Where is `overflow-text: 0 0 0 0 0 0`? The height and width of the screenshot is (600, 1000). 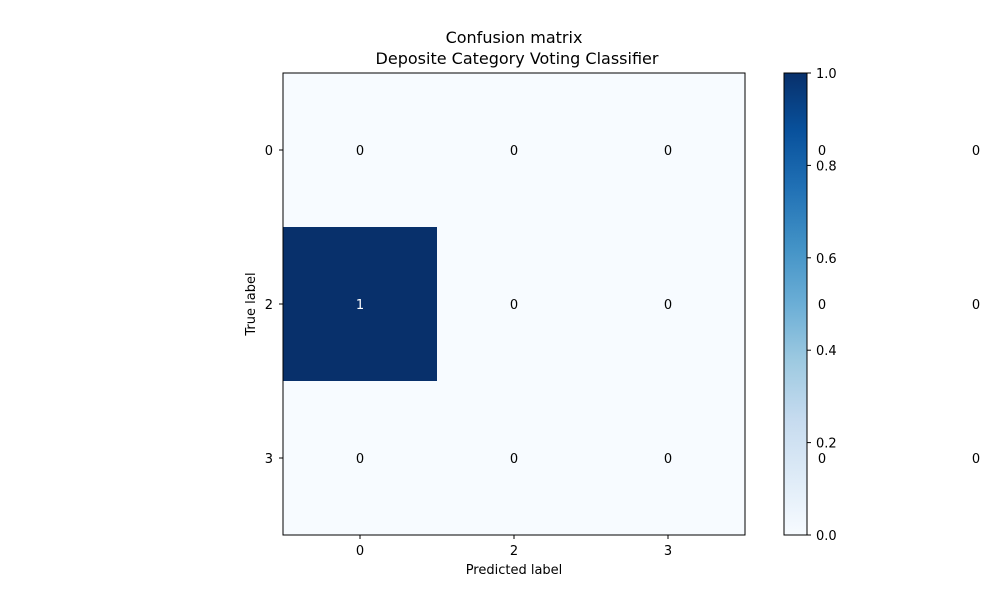
overflow-text: 0 0 0 0 0 0 is located at coordinates (899, 305).